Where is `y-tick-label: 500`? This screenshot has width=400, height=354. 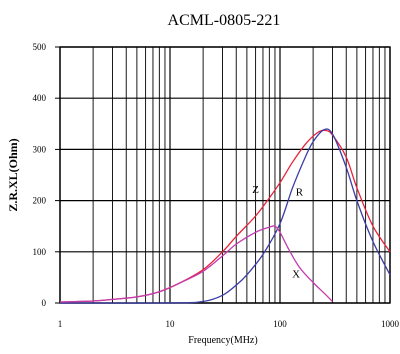 y-tick-label: 500 is located at coordinates (40, 47).